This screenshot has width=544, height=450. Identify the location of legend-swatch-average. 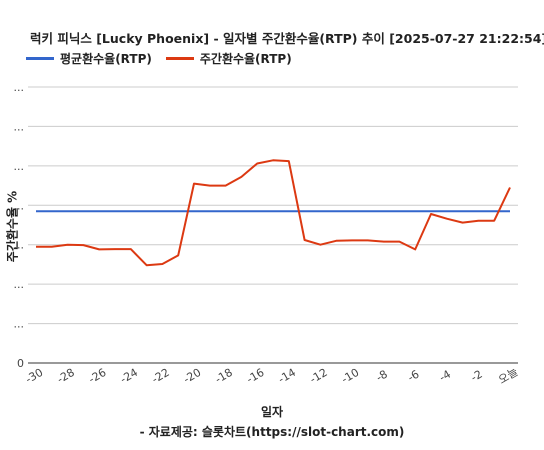
(40, 58).